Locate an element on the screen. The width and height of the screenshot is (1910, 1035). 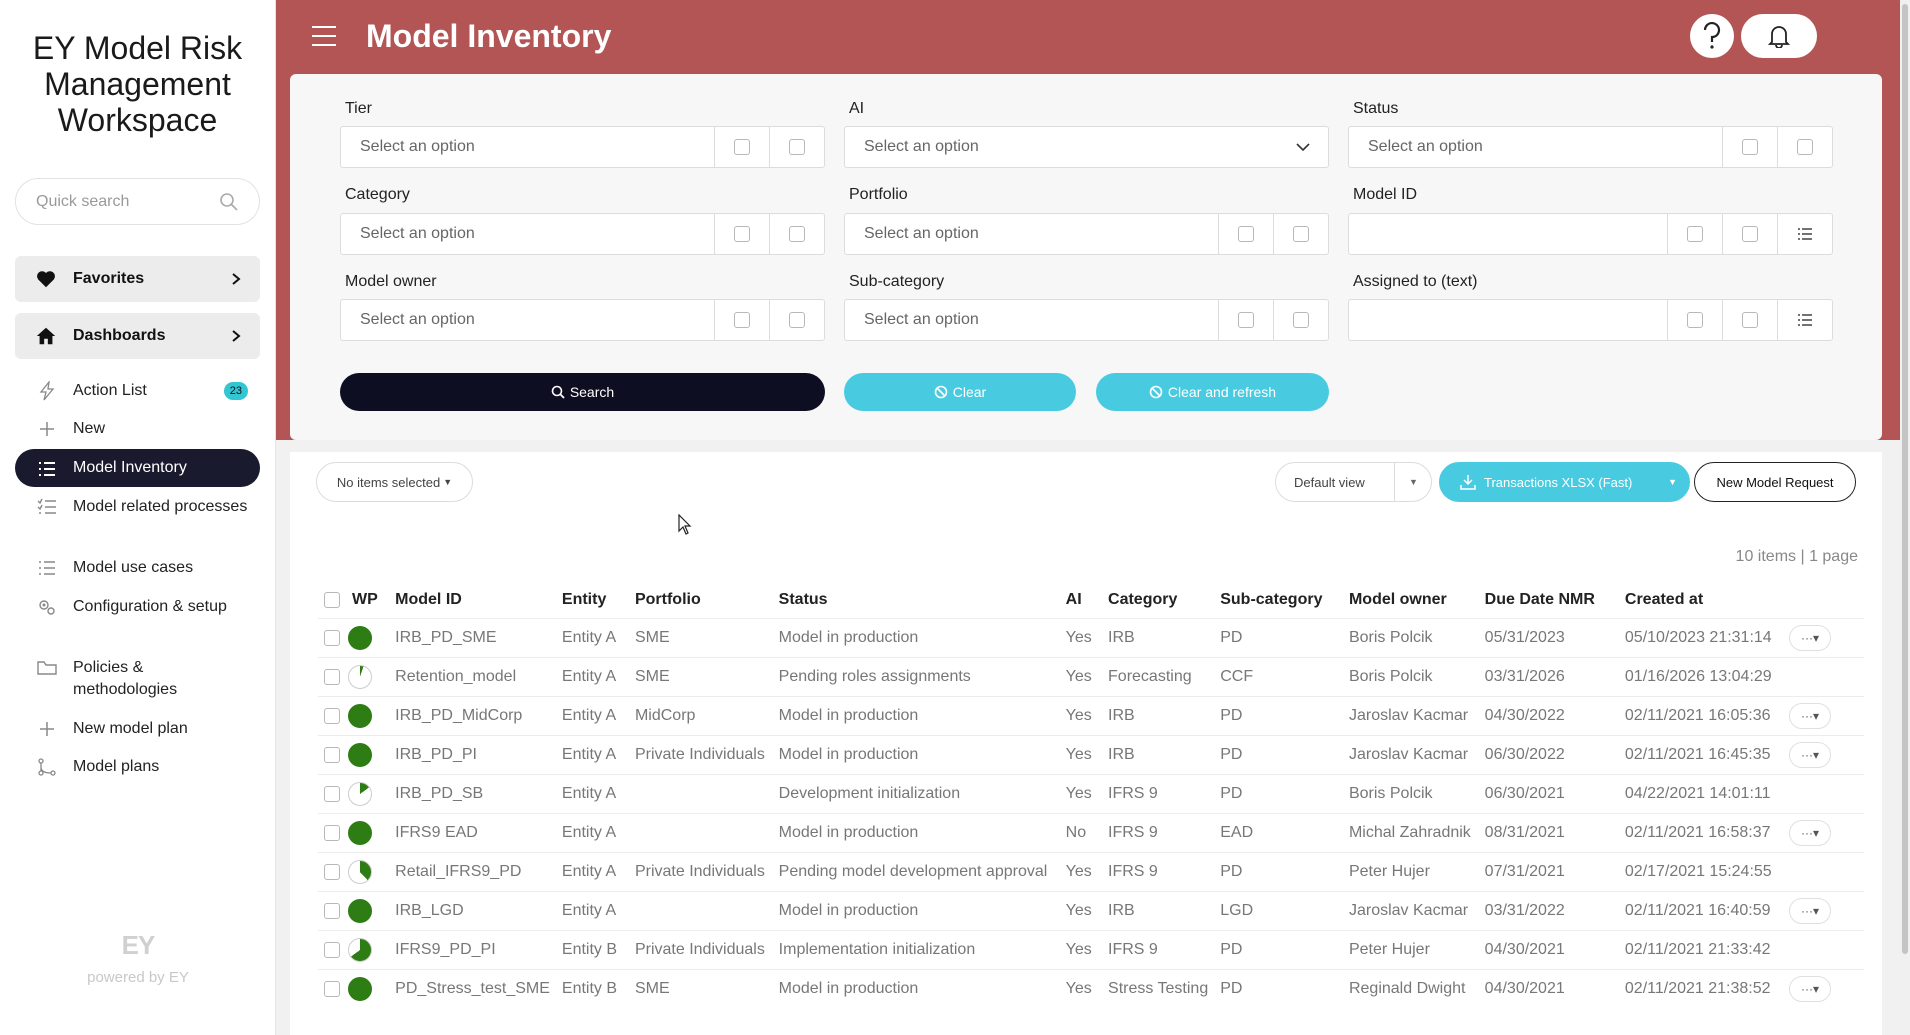
model-owner-include-toggle is located at coordinates (741, 320).